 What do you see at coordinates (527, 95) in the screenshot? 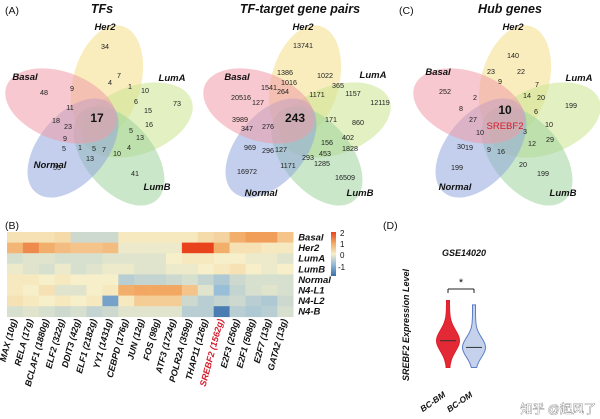
I see `count-region: 14` at bounding box center [527, 95].